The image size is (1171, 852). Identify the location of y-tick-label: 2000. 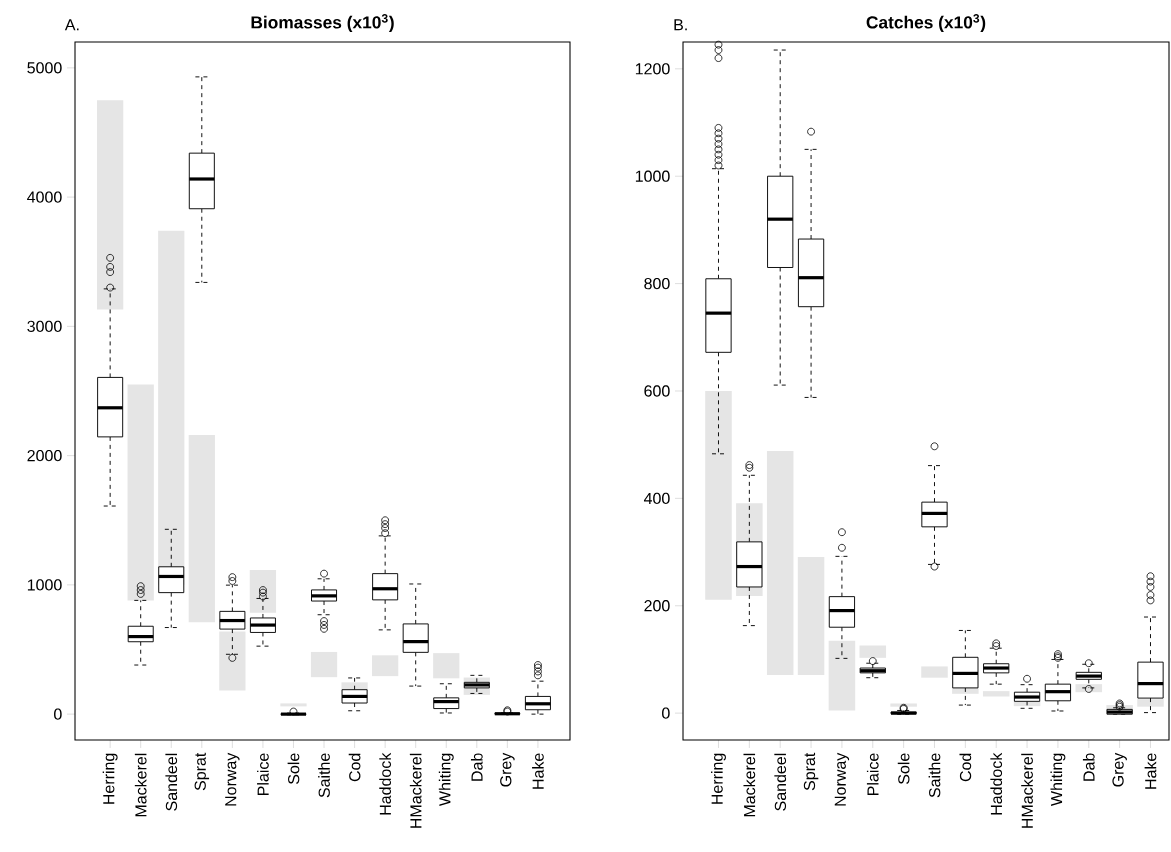
(44, 455).